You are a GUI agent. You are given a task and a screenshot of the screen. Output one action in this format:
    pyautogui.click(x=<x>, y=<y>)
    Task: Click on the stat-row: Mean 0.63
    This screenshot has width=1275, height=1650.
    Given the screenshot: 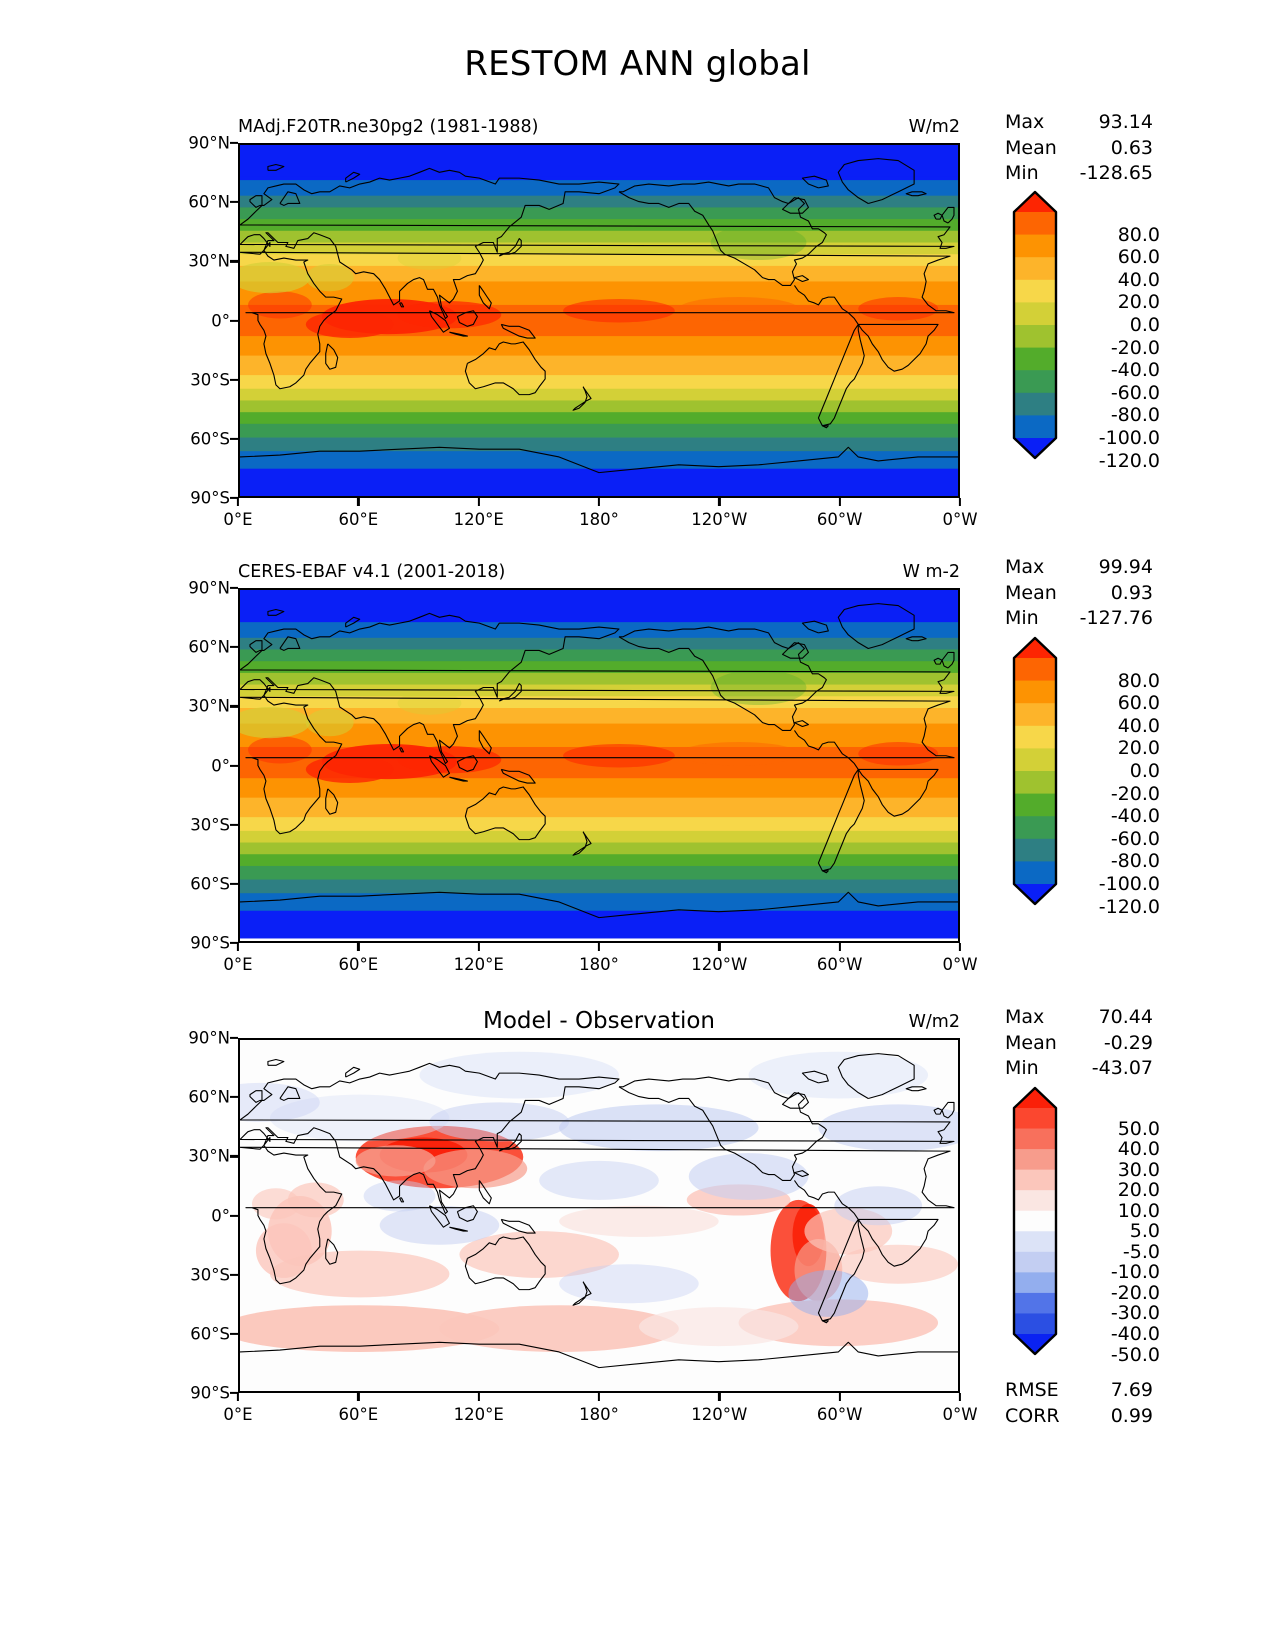 What is the action you would take?
    pyautogui.click(x=1079, y=149)
    